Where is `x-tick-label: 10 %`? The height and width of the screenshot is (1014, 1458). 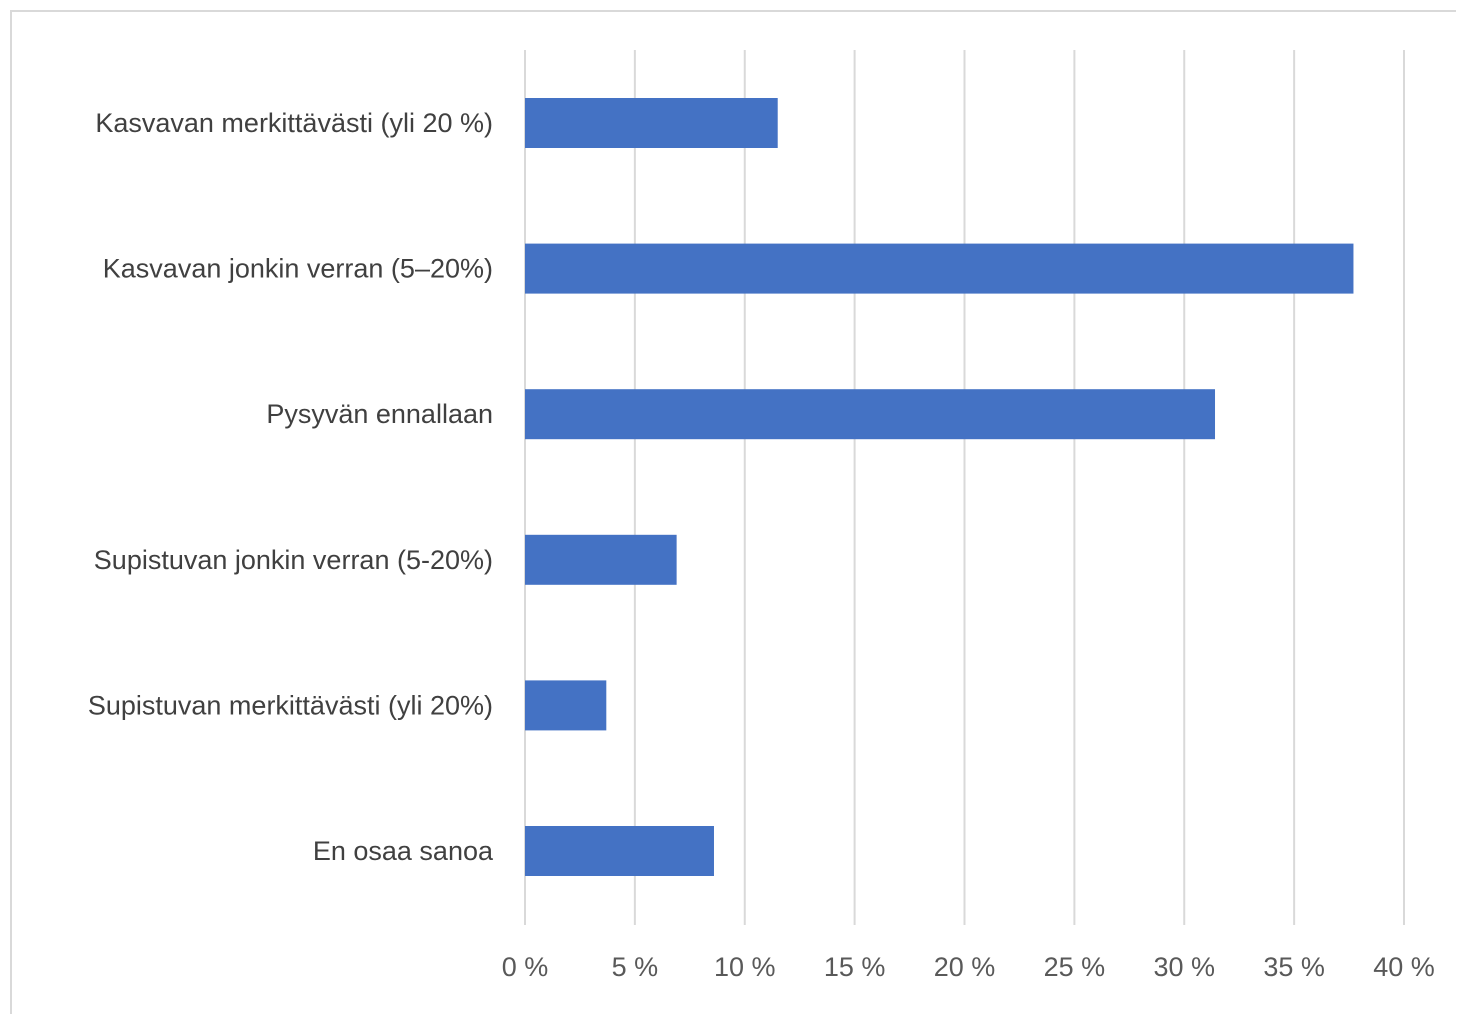
x-tick-label: 10 % is located at coordinates (745, 967).